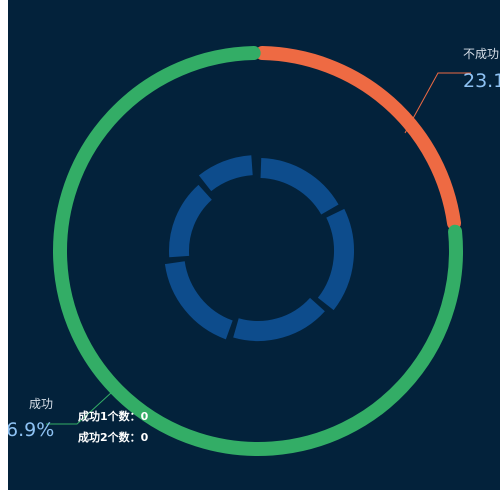 This screenshot has height=500, width=500. Describe the element at coordinates (113, 416) in the screenshot. I see `info-line-1: 成功1个数：0` at that location.